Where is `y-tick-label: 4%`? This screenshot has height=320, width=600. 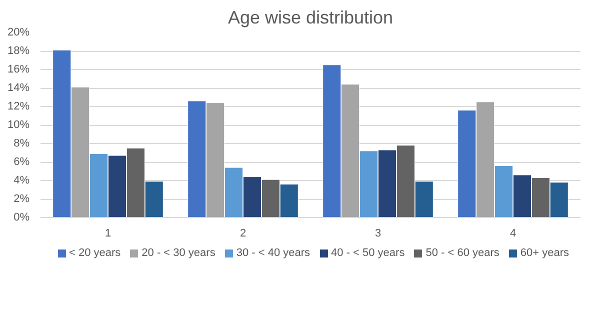
y-tick-label: 4% is located at coordinates (22, 180).